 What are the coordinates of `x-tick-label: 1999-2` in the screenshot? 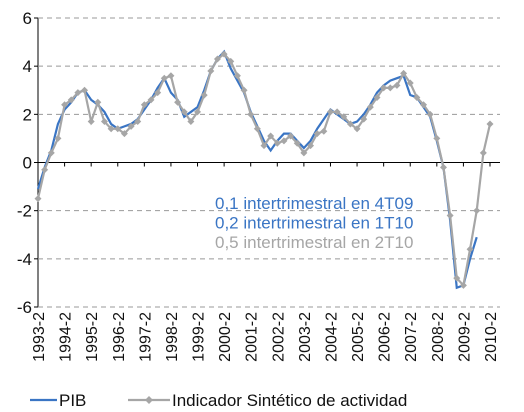 It's located at (199, 337).